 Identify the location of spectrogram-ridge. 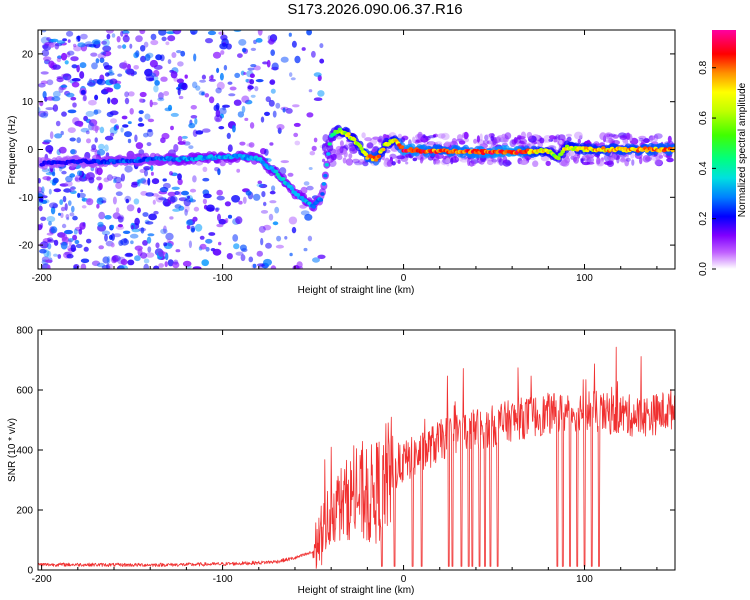
(356, 168).